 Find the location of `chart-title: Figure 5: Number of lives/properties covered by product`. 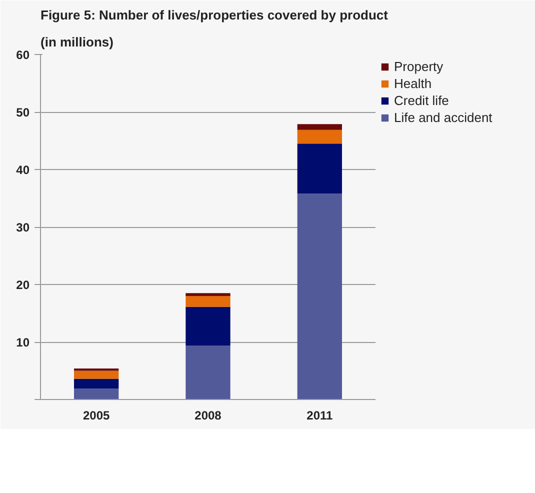

chart-title: Figure 5: Number of lives/properties covered by product is located at coordinates (214, 15).